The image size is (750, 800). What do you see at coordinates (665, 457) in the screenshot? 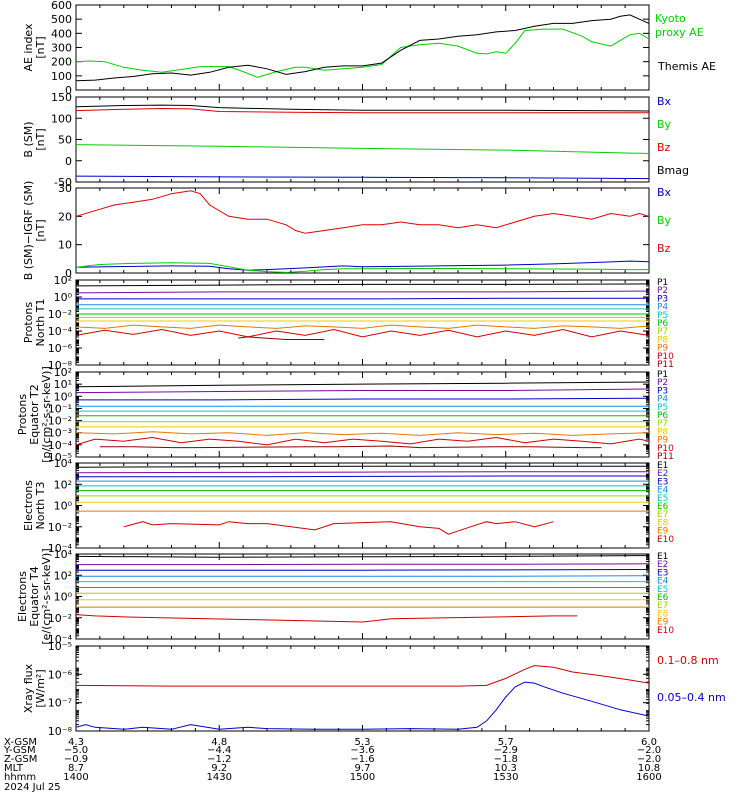
I see `legend-label: P11` at bounding box center [665, 457].